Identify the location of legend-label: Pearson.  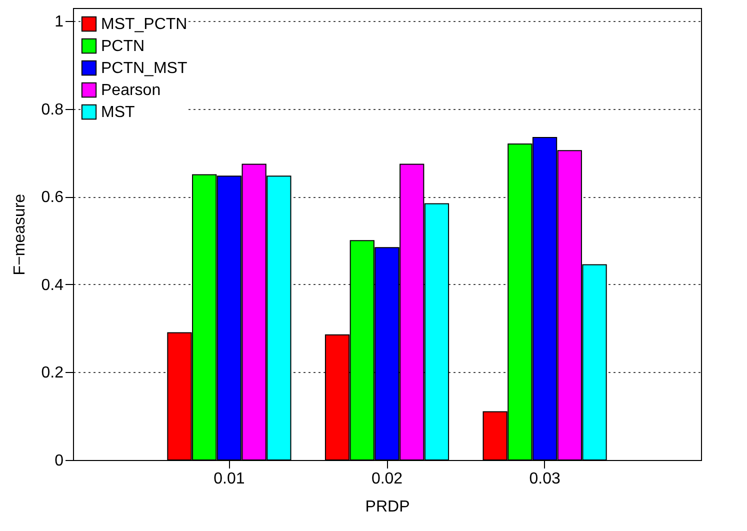
(131, 90).